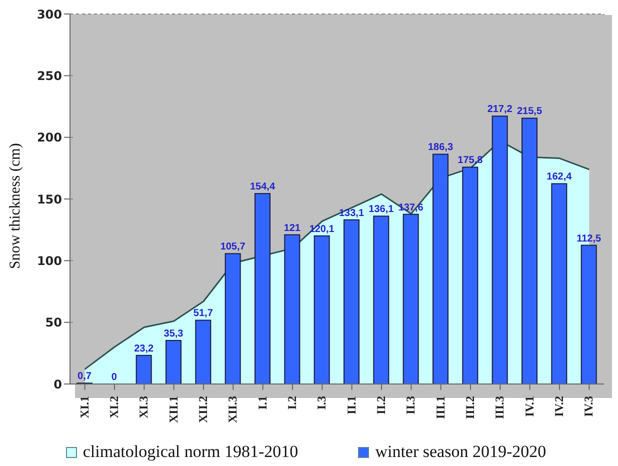 The height and width of the screenshot is (466, 618). I want to click on y-tick-label: 150, so click(49, 199).